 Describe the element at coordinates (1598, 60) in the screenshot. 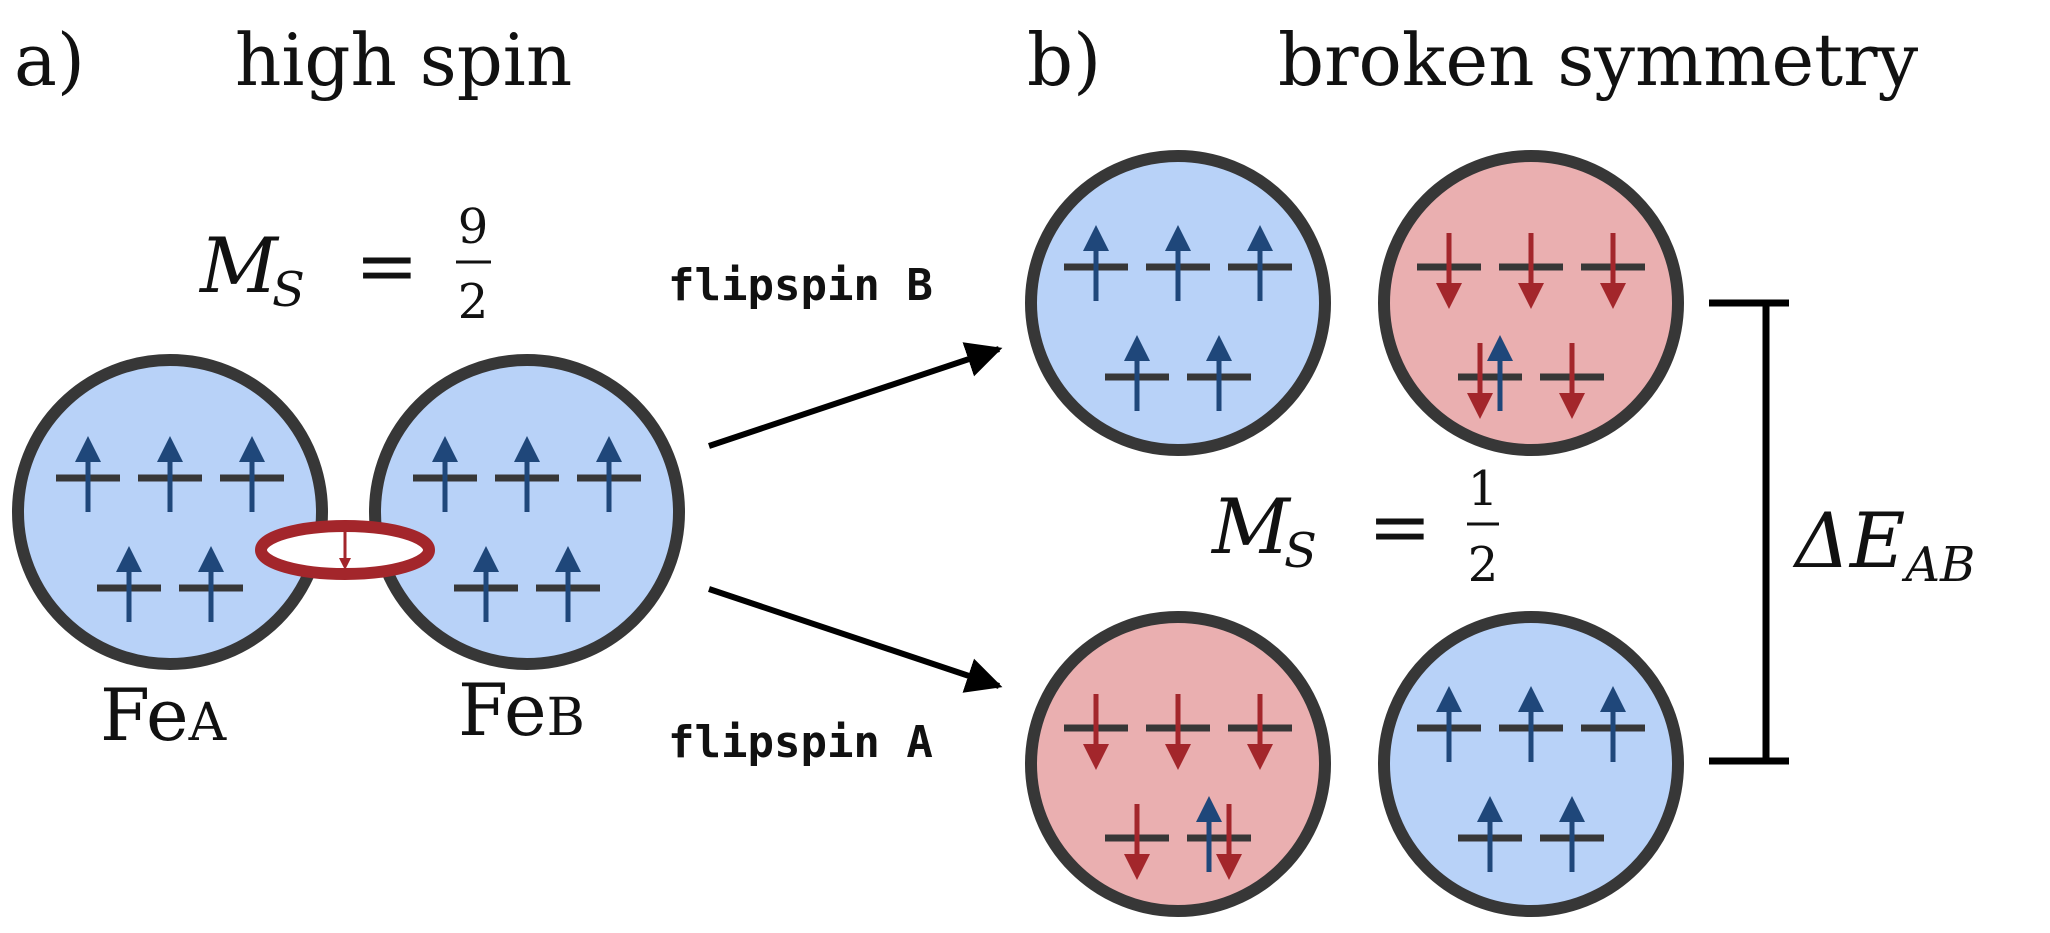

I see `panel-b-title: broken symmetry` at that location.